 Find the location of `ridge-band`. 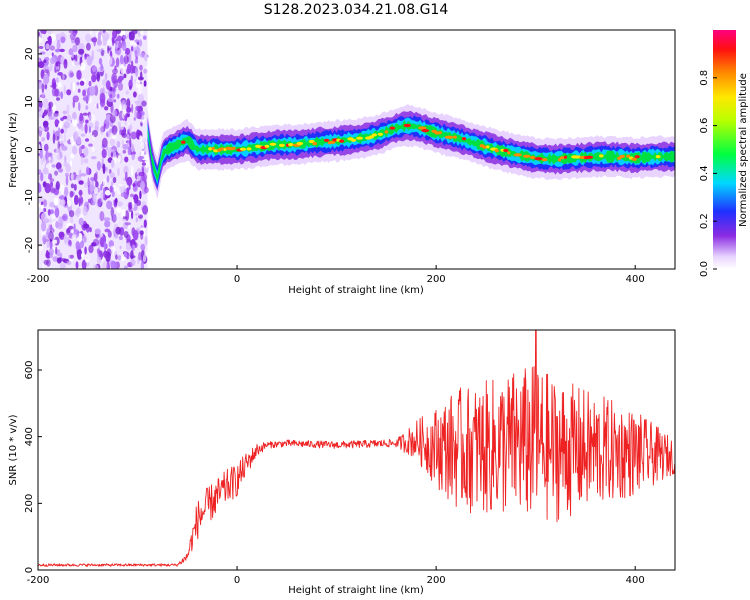

ridge-band is located at coordinates (411, 151).